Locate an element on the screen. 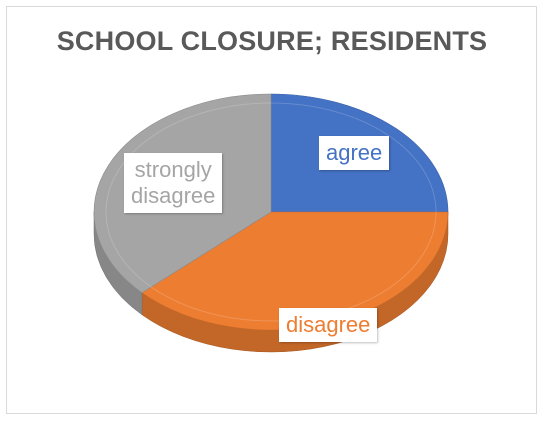 This screenshot has height=422, width=544. data-label-agree: agree is located at coordinates (354, 153).